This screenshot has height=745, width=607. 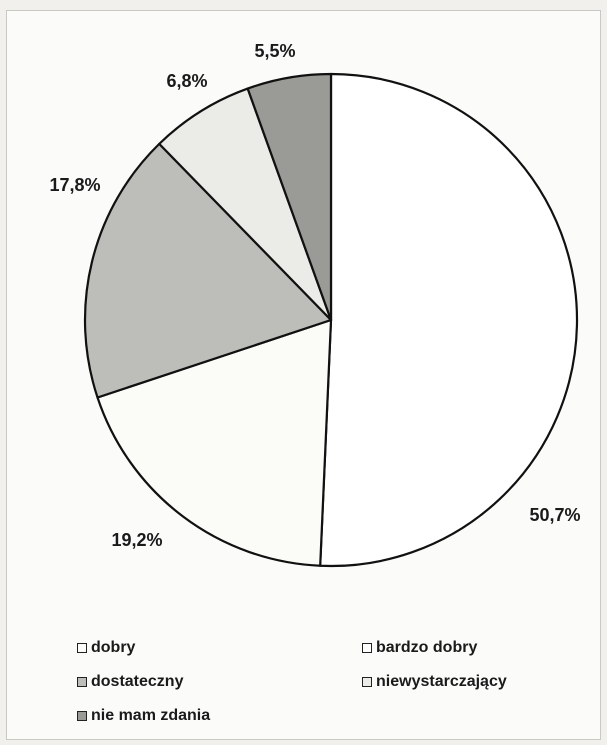 What do you see at coordinates (136, 540) in the screenshot?
I see `data-label-dobry: 19,2%` at bounding box center [136, 540].